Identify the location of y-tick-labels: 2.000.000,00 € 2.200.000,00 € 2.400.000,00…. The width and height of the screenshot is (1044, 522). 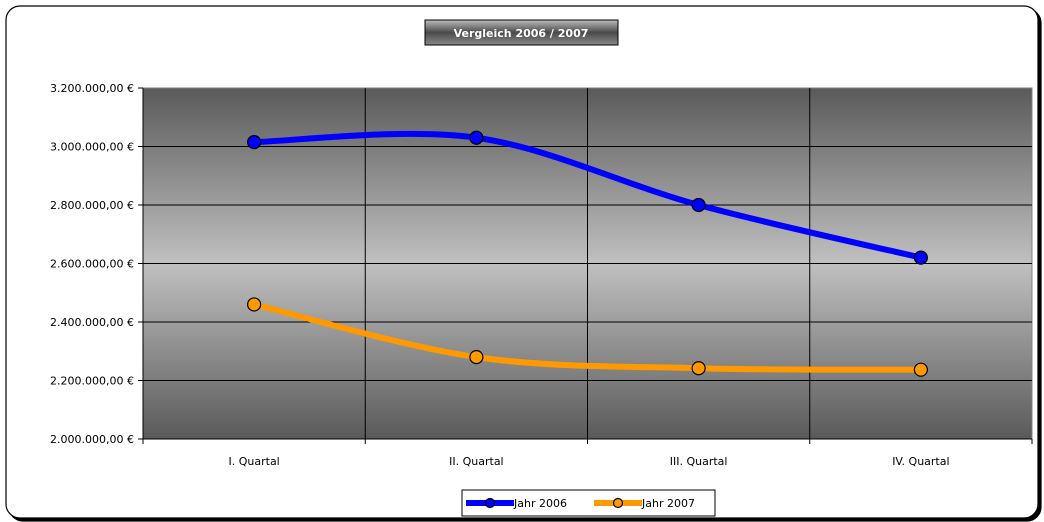
(92, 264).